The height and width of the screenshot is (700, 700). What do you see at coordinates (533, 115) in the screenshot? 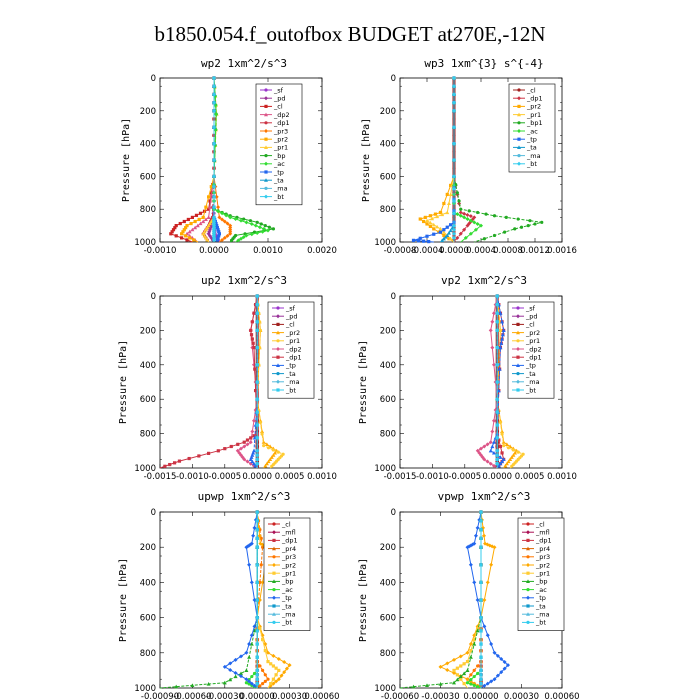
I see `legend-label: _pr1` at bounding box center [533, 115].